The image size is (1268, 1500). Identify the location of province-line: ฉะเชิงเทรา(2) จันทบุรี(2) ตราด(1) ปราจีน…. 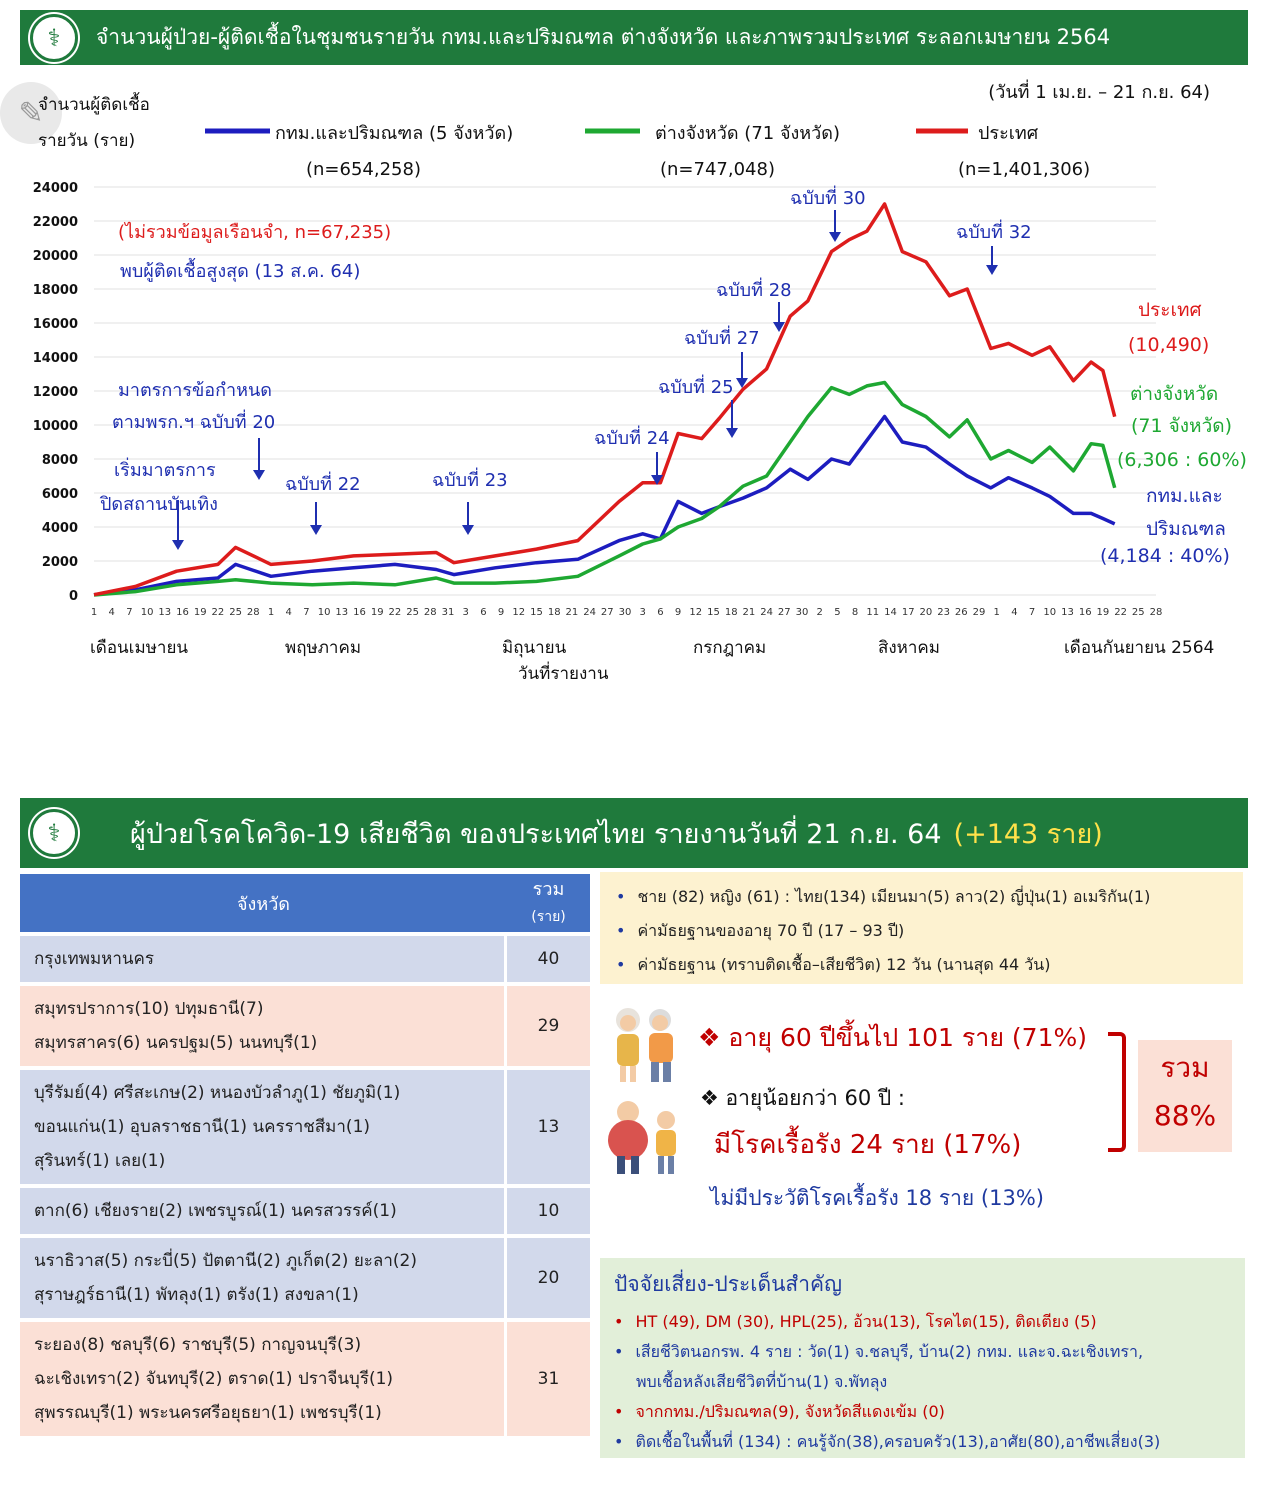
(214, 1379).